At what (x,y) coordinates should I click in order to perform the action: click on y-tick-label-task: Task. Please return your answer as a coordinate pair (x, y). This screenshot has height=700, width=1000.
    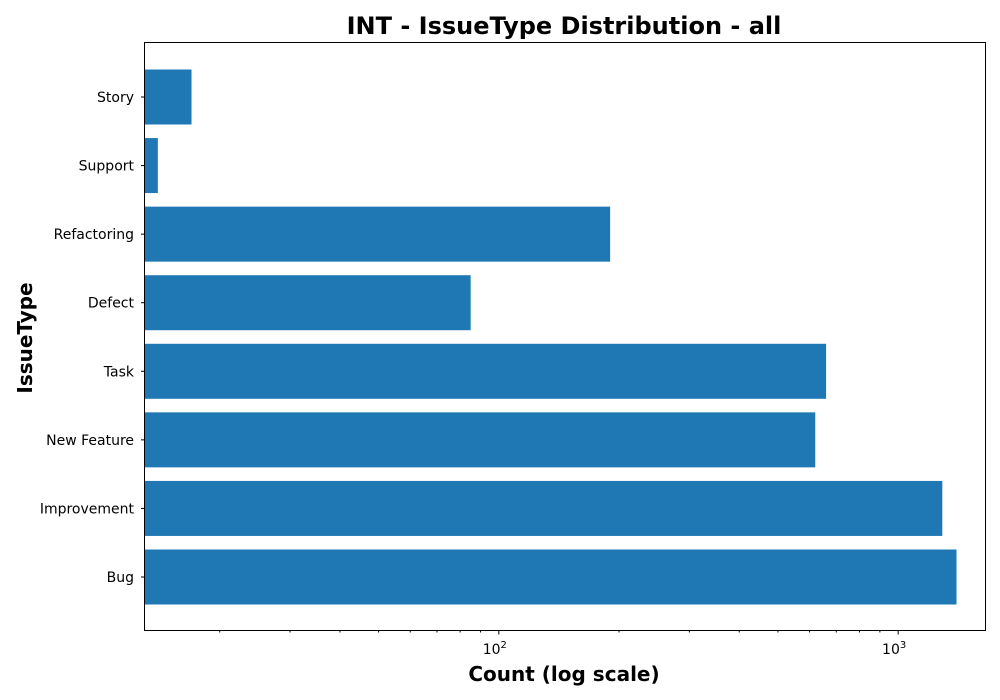
    Looking at the image, I should click on (119, 372).